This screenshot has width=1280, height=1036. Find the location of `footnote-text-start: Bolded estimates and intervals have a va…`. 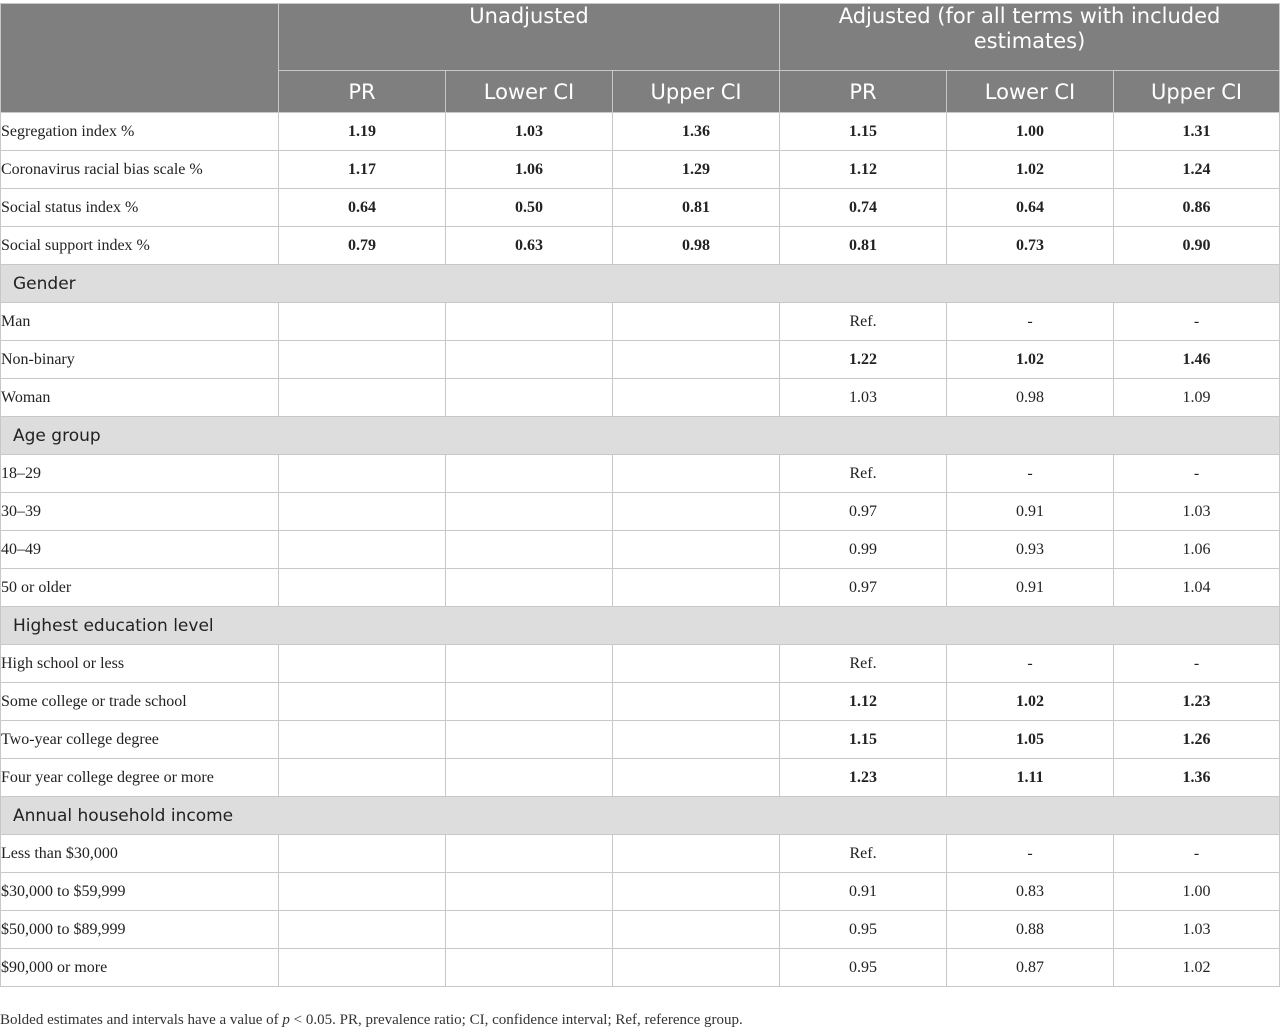

footnote-text-start: Bolded estimates and intervals have a va… is located at coordinates (141, 1020).